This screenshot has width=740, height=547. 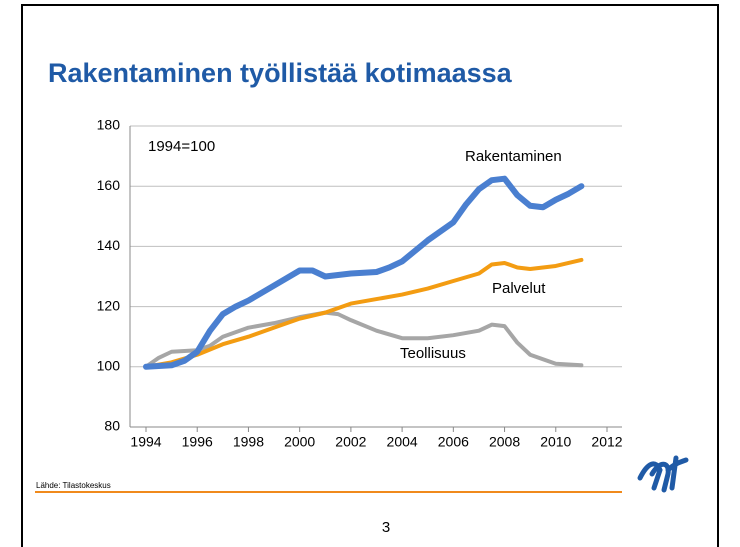 What do you see at coordinates (197, 442) in the screenshot?
I see `x-tick-label: 1996` at bounding box center [197, 442].